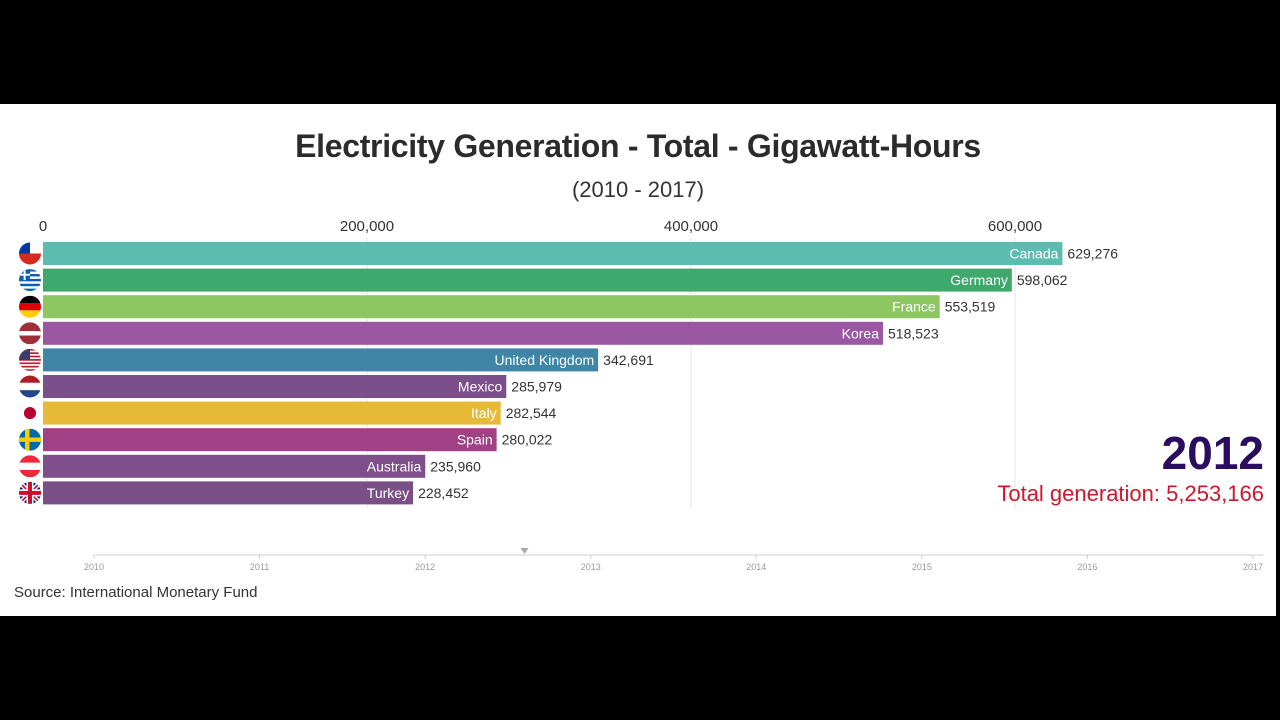 Image resolution: width=1280 pixels, height=720 pixels. I want to click on timeline-tick-label: 2012, so click(425, 567).